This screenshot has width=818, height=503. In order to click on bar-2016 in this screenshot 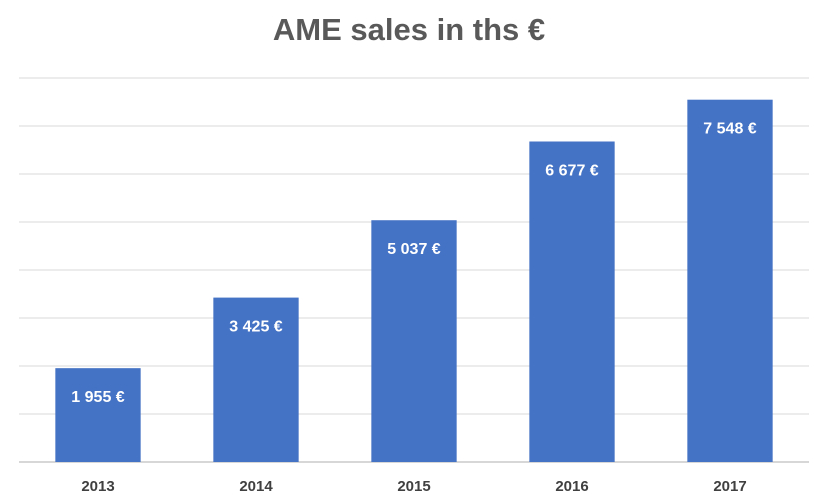, I will do `click(572, 301)`.